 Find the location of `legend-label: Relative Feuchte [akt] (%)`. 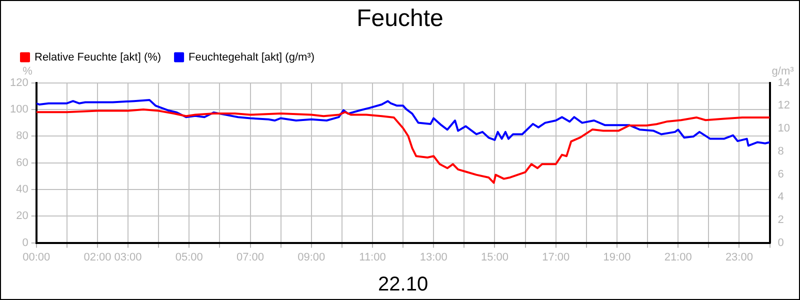

legend-label: Relative Feuchte [akt] (%) is located at coordinates (98, 57).